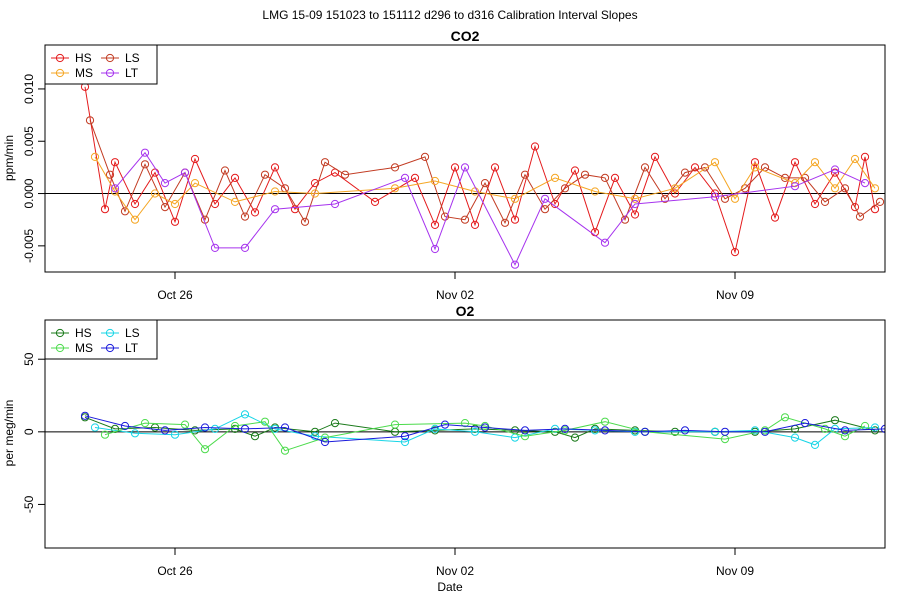 The width and height of the screenshot is (900, 600). I want to click on co2-y-tick-label: 0.000, so click(29, 193).